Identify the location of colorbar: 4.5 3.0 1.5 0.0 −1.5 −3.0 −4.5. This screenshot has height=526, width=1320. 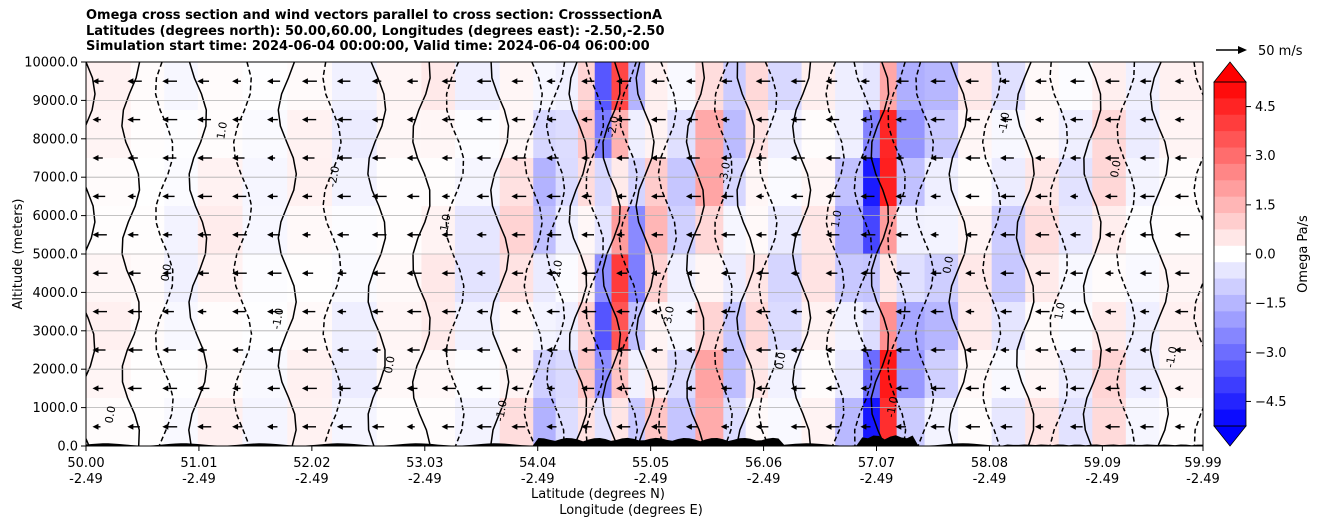
(1250, 254).